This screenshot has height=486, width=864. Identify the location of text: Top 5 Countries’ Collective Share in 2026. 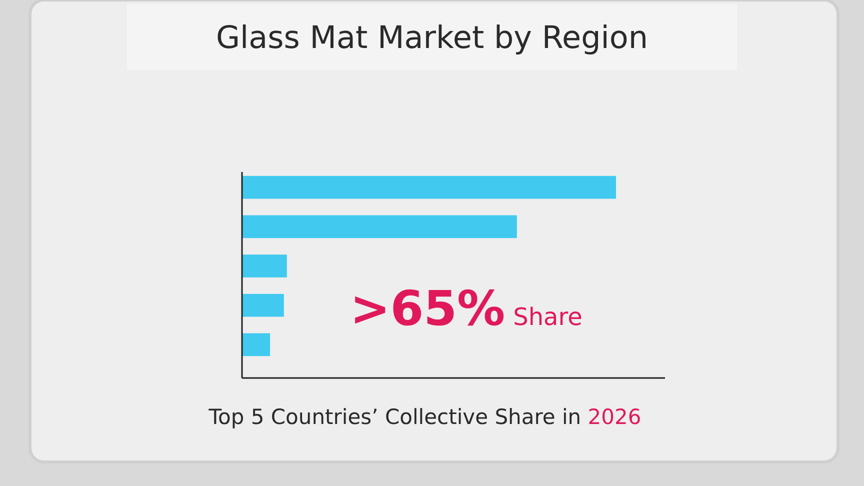
(425, 417).